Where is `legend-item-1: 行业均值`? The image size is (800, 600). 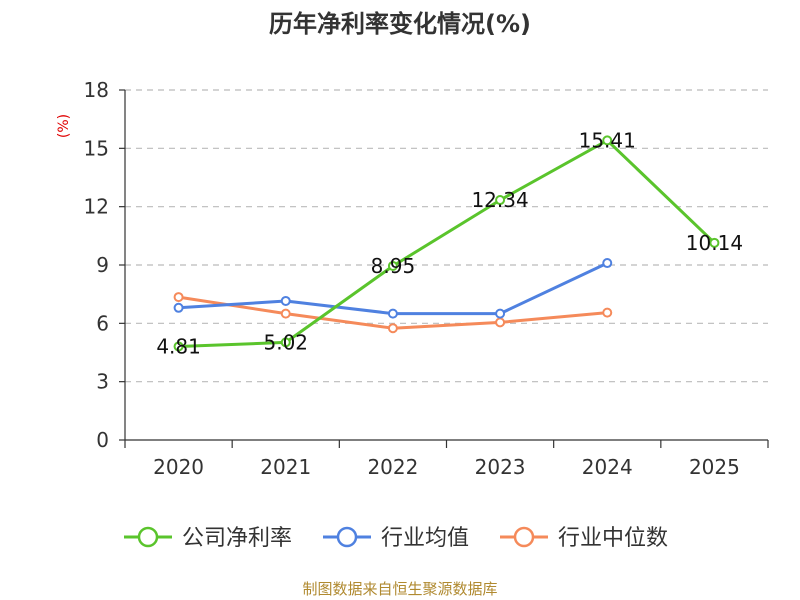
legend-item-1: 行业均值 is located at coordinates (396, 538).